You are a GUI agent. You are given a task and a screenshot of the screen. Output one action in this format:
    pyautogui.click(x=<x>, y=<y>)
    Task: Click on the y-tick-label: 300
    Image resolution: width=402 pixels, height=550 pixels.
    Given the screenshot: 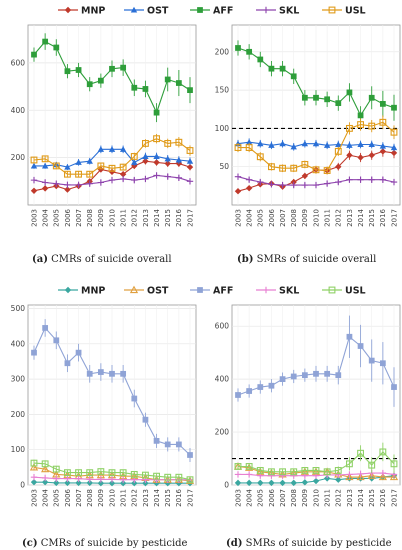 What is the action you would take?
    pyautogui.click(x=18, y=379)
    